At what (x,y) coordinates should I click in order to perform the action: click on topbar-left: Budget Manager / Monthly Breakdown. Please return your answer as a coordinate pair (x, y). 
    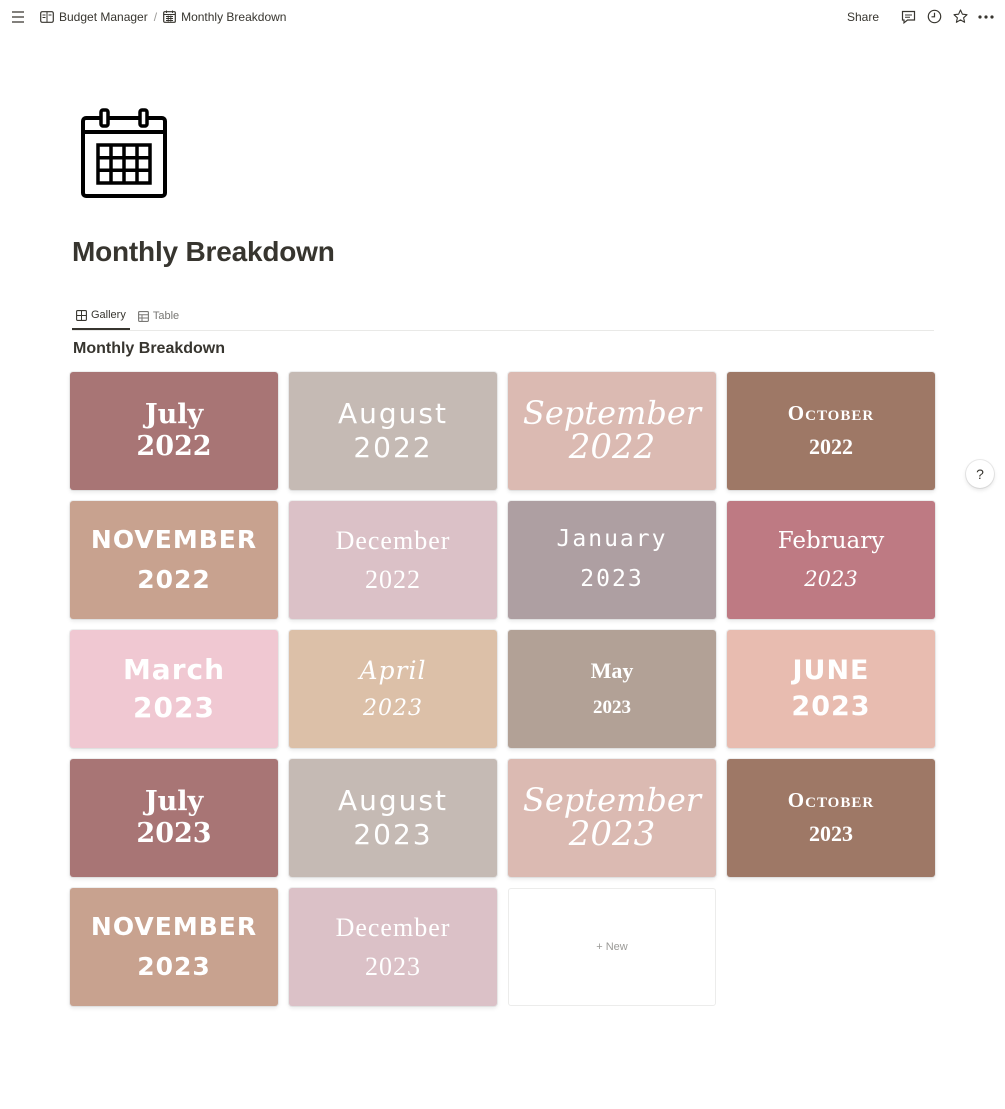
    Looking at the image, I should click on (150, 17).